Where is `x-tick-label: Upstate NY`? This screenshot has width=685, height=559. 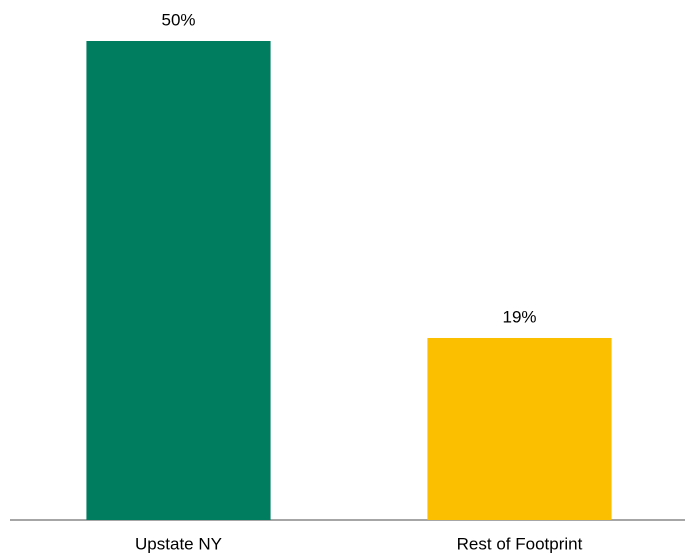
x-tick-label: Upstate NY is located at coordinates (178, 543).